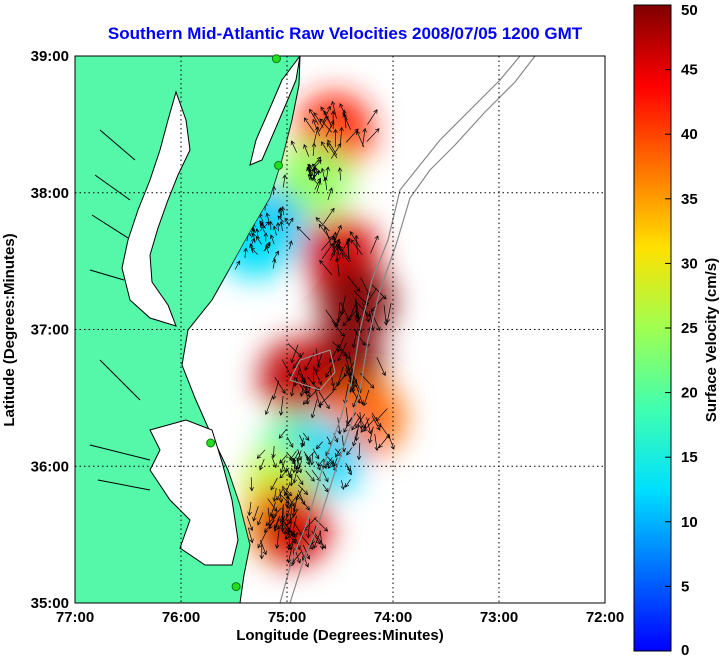 Image resolution: width=724 pixels, height=659 pixels. I want to click on y-axis-label: Latitude (Degrees:Minutes), so click(9, 329).